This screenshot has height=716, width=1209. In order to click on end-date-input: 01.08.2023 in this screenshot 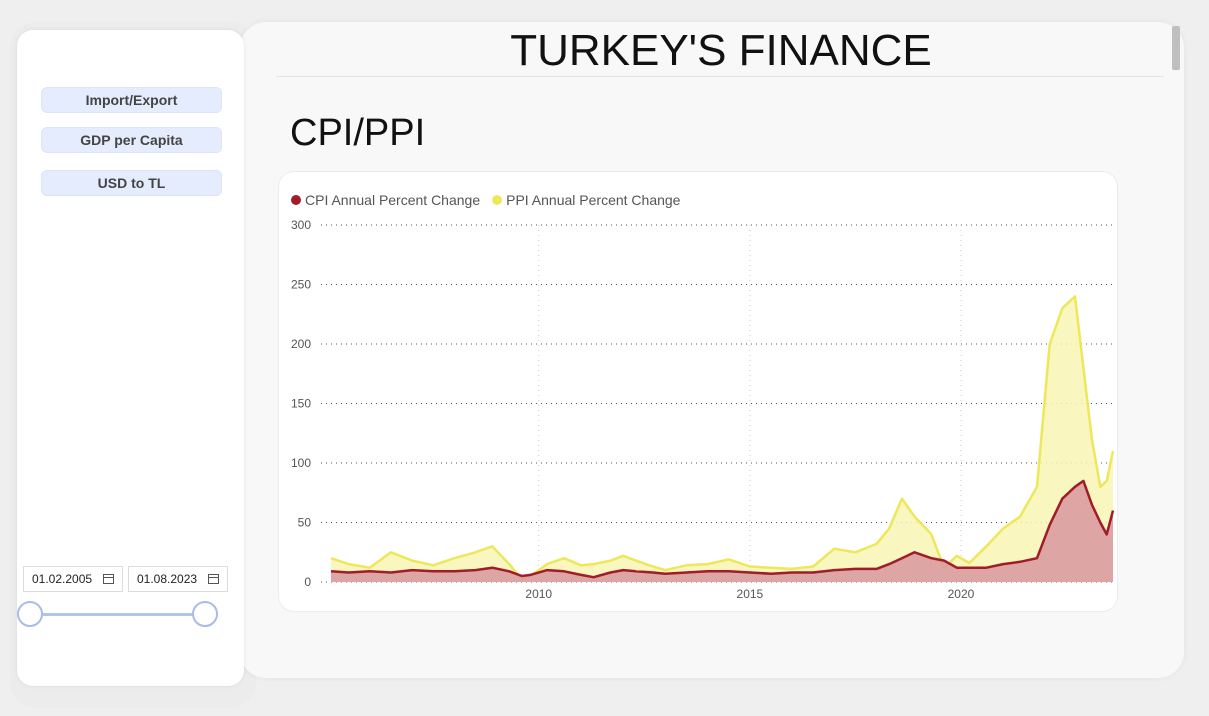, I will do `click(178, 579)`.